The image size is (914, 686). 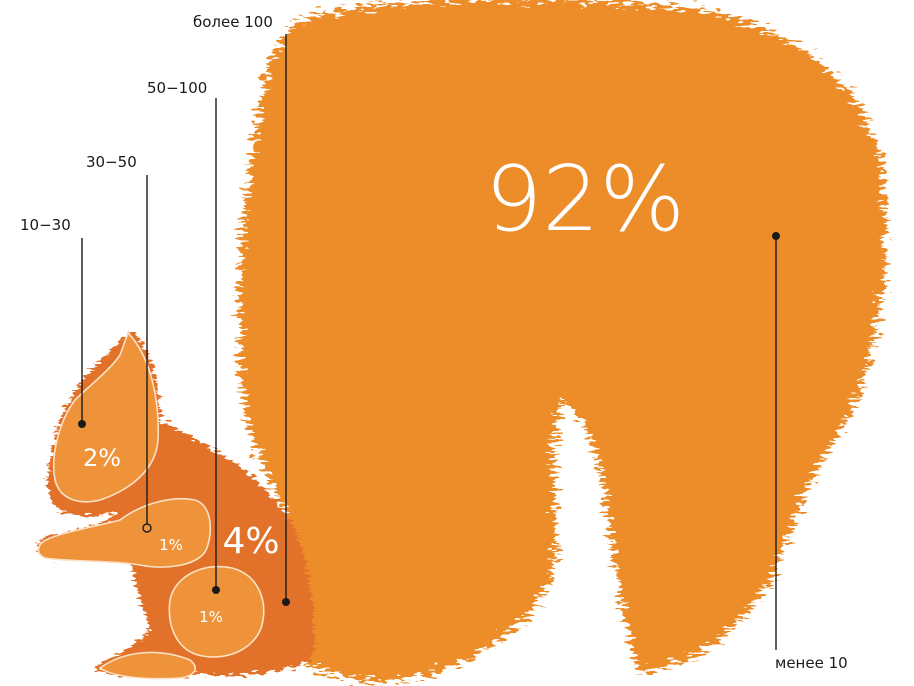 What do you see at coordinates (111, 162) in the screenshot?
I see `range-label-paw: 30−50` at bounding box center [111, 162].